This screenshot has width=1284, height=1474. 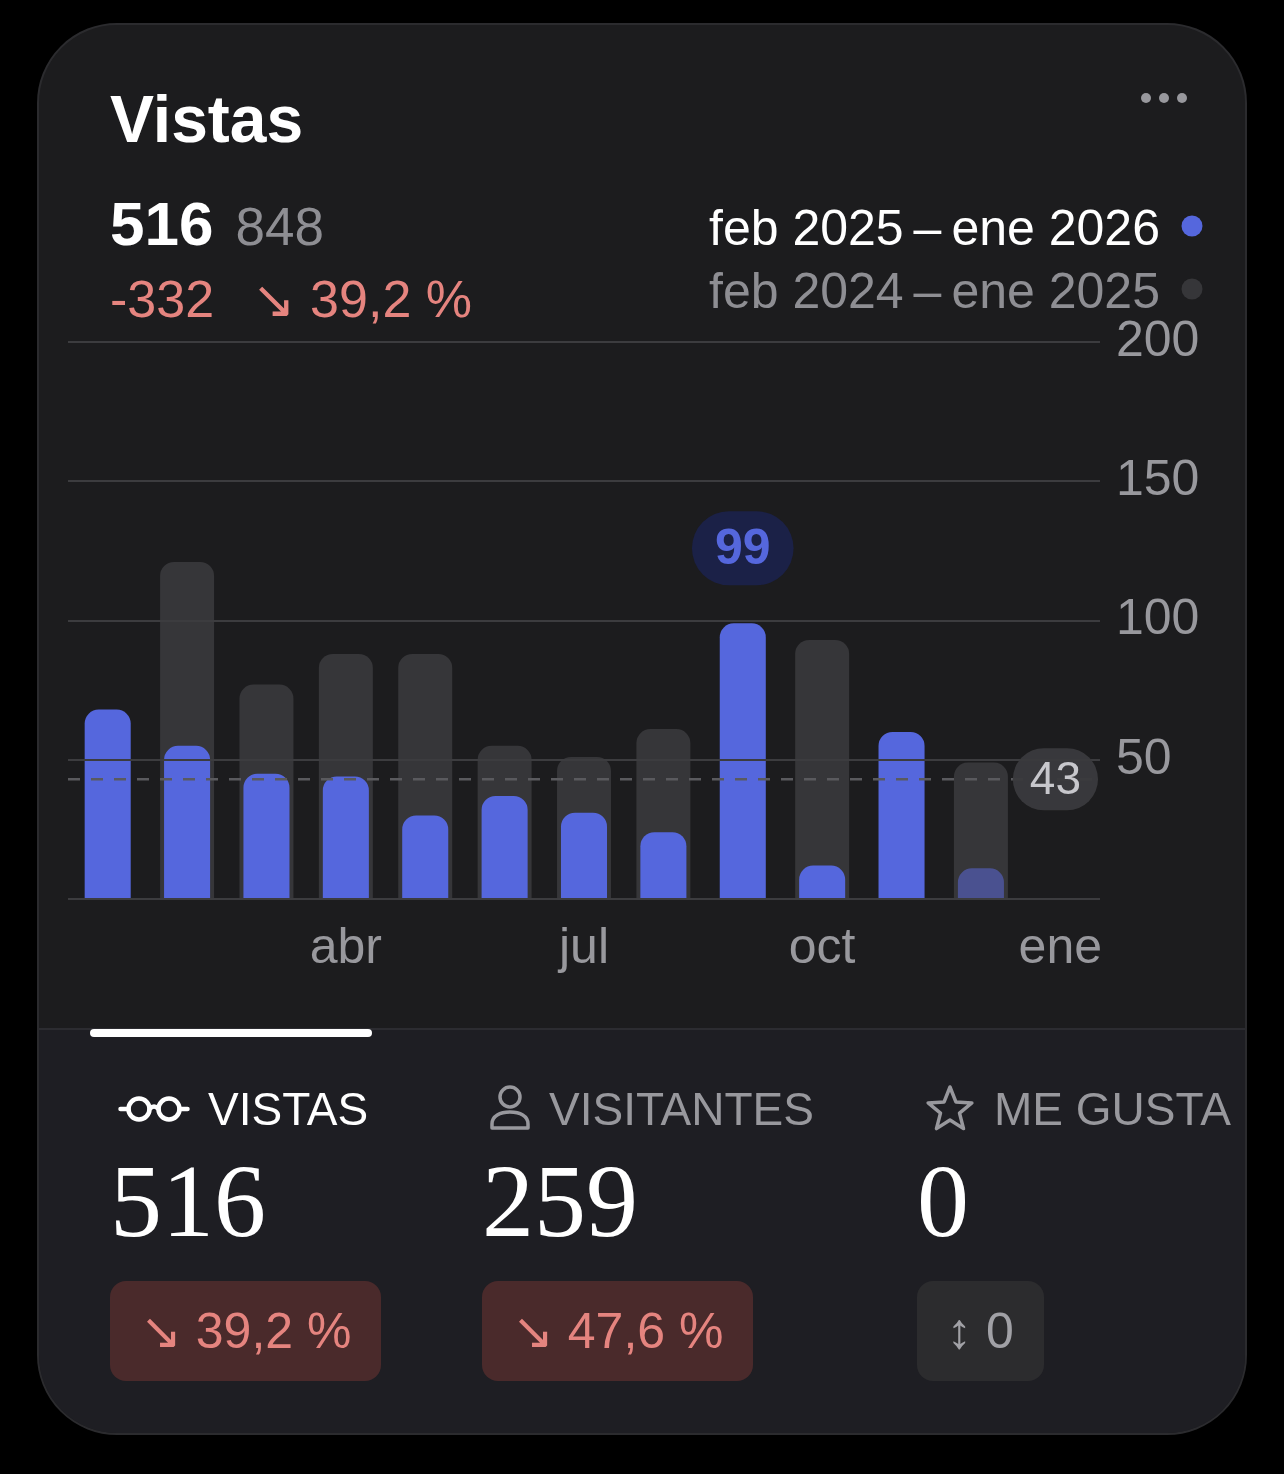 What do you see at coordinates (934, 228) in the screenshot?
I see `legend-label: feb 2025 – ene 2026` at bounding box center [934, 228].